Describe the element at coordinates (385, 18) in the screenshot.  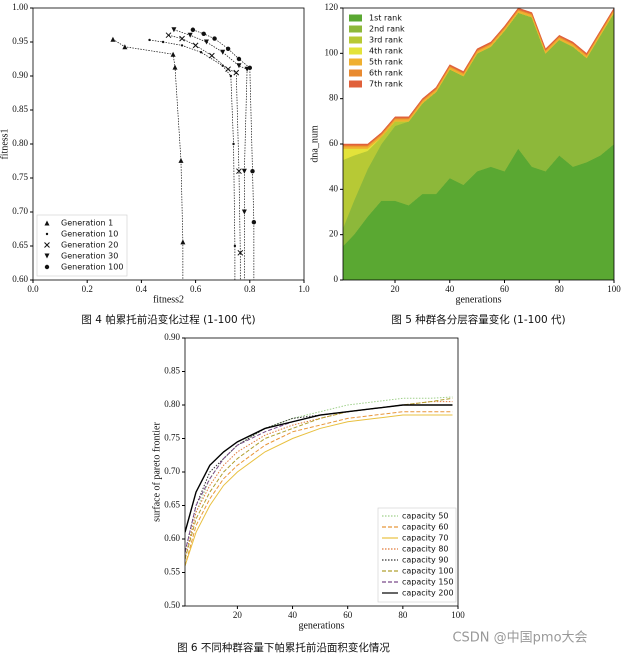
I see `legend-label: 1st rank` at that location.